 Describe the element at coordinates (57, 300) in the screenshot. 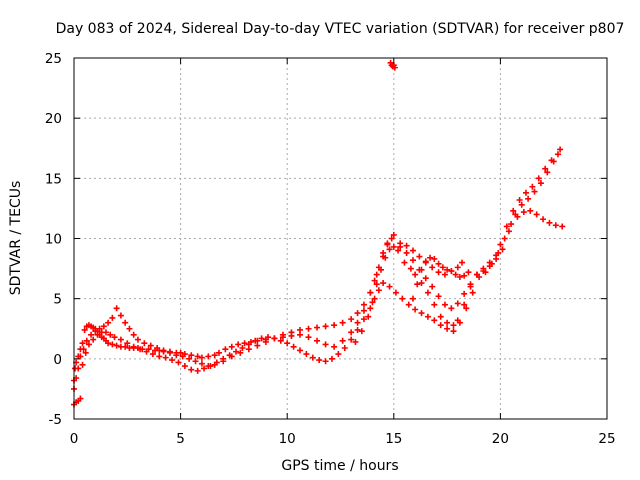

I see `y-tick-label: 5` at that location.